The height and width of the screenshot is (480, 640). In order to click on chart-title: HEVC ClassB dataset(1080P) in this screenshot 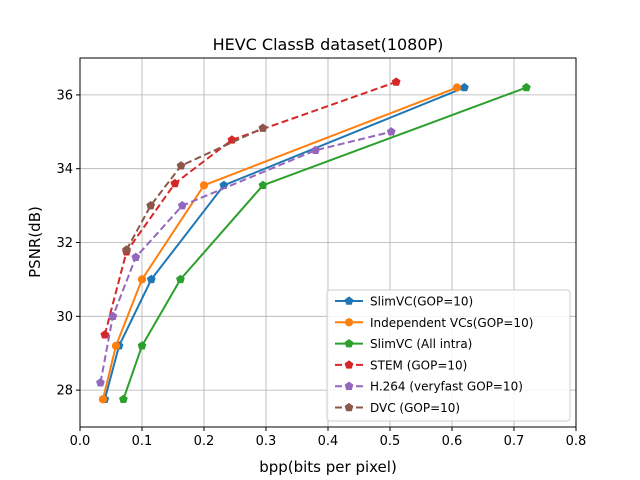, I will do `click(328, 44)`.